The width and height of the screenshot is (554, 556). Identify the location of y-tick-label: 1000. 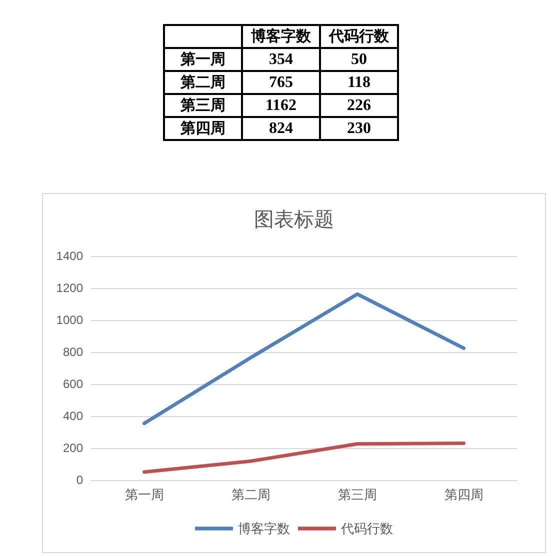
(70, 320).